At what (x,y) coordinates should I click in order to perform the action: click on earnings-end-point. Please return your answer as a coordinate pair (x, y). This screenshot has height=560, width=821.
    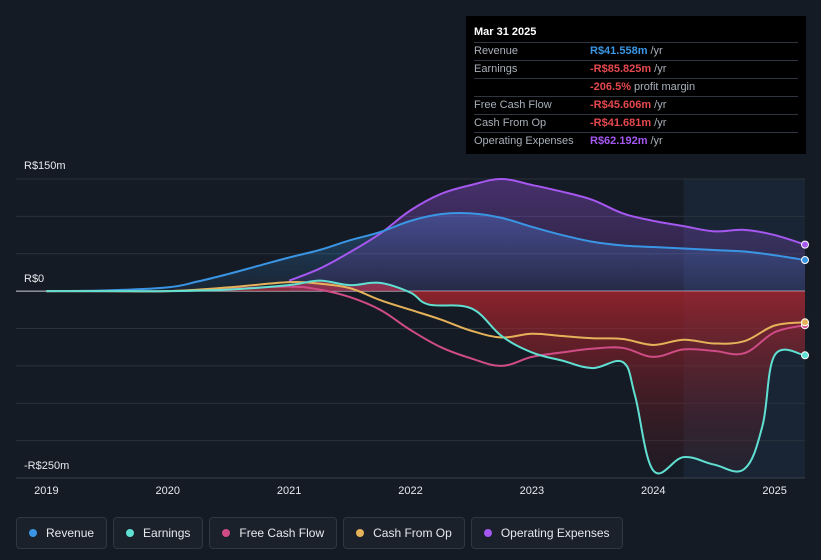
    Looking at the image, I should click on (805, 355).